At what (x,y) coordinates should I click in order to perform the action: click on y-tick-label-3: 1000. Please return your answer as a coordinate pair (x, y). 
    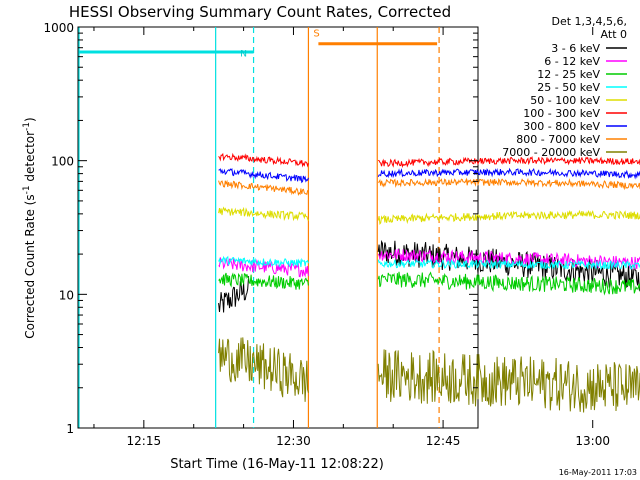
    Looking at the image, I should click on (58, 28).